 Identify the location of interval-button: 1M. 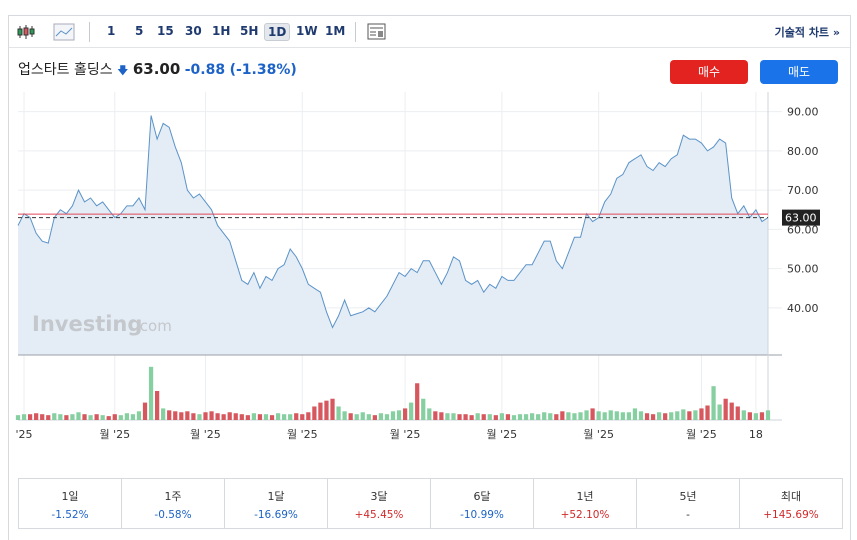
(335, 31).